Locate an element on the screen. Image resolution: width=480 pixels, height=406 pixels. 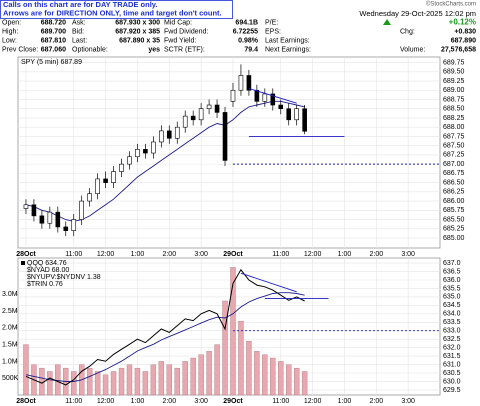
y-tick-label: 630.0 is located at coordinates (452, 381).